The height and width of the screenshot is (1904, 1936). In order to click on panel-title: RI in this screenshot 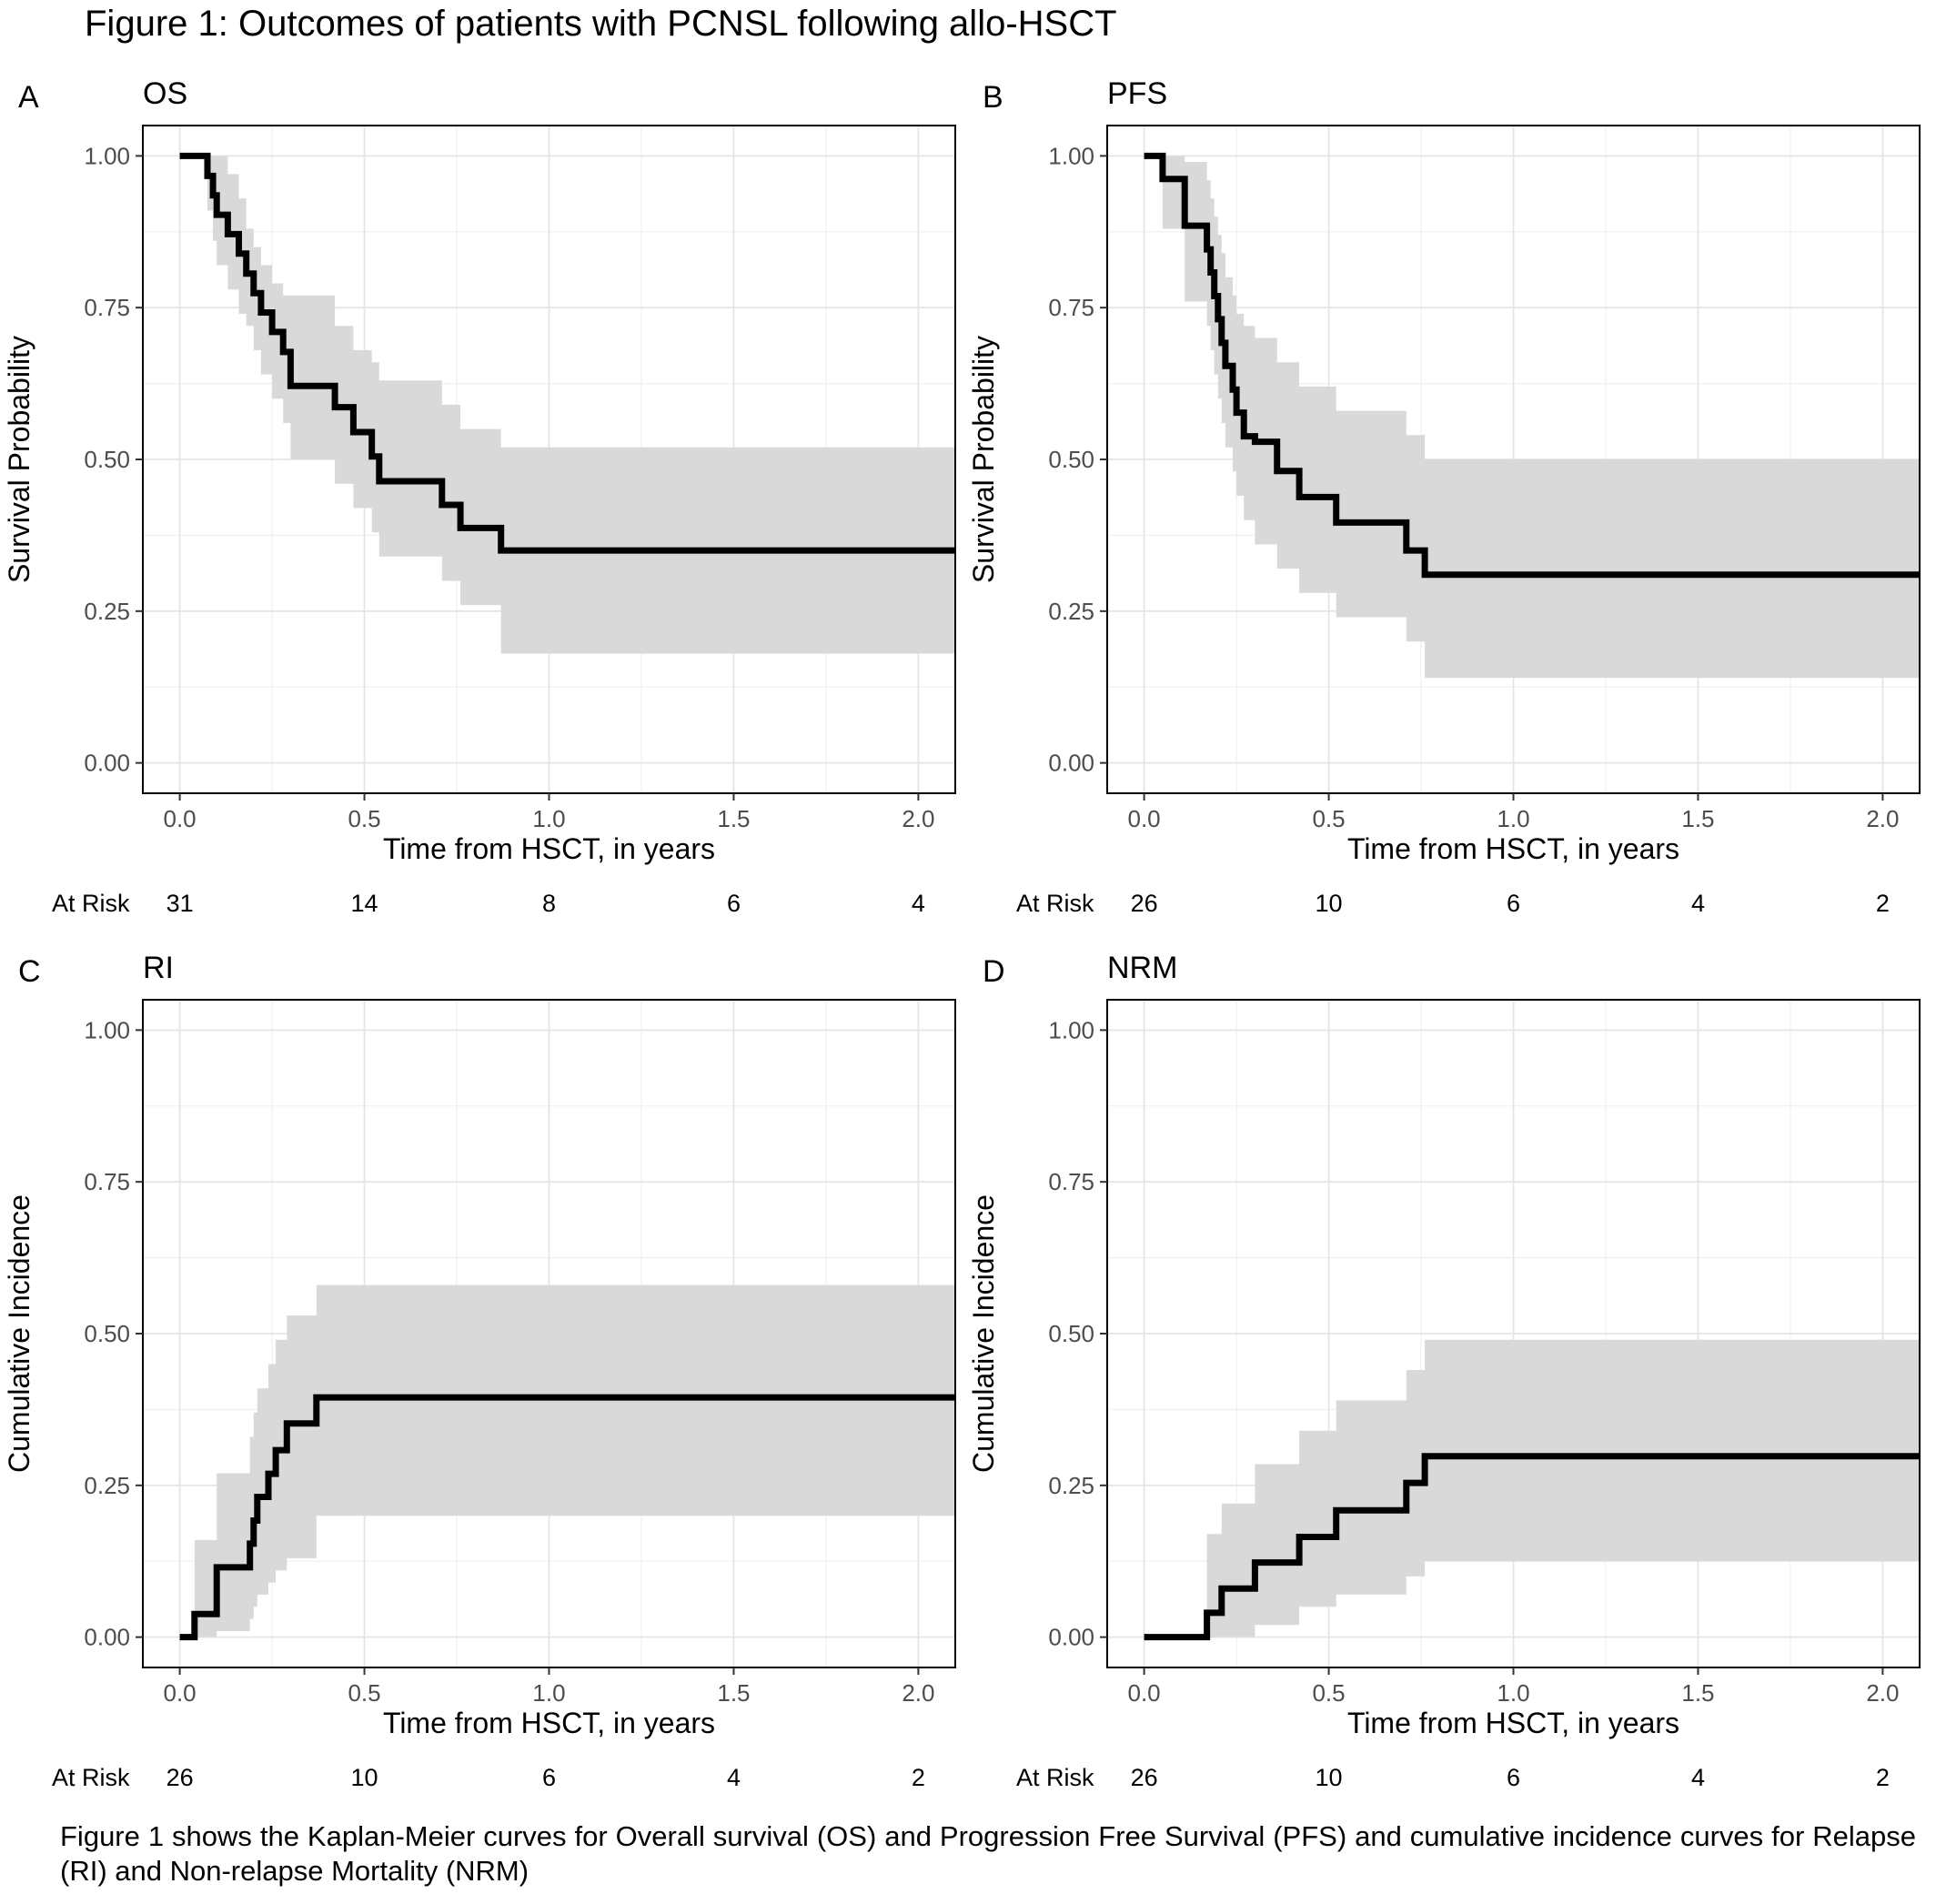, I will do `click(158, 968)`.